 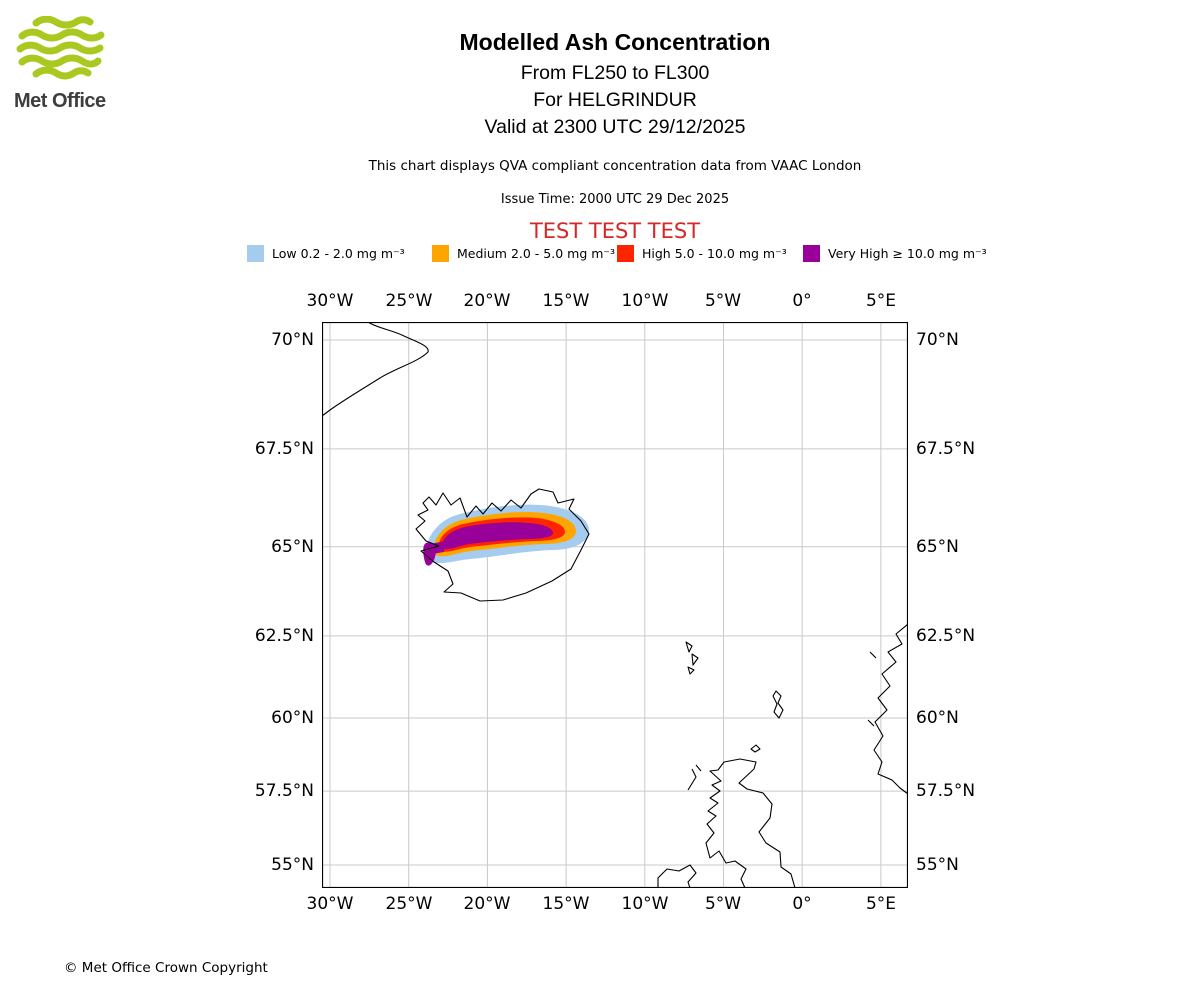 I want to click on met-office-logo-waves, so click(x=60, y=47).